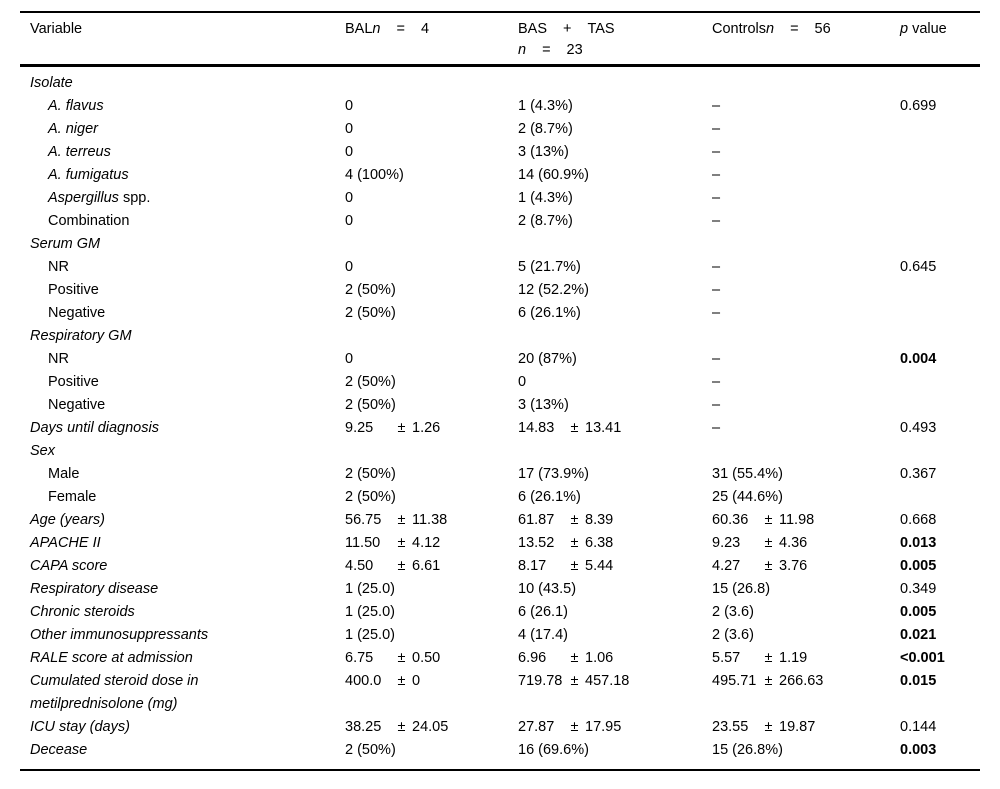 The width and height of the screenshot is (1000, 789). I want to click on mean-value: 60.36, so click(730, 520).